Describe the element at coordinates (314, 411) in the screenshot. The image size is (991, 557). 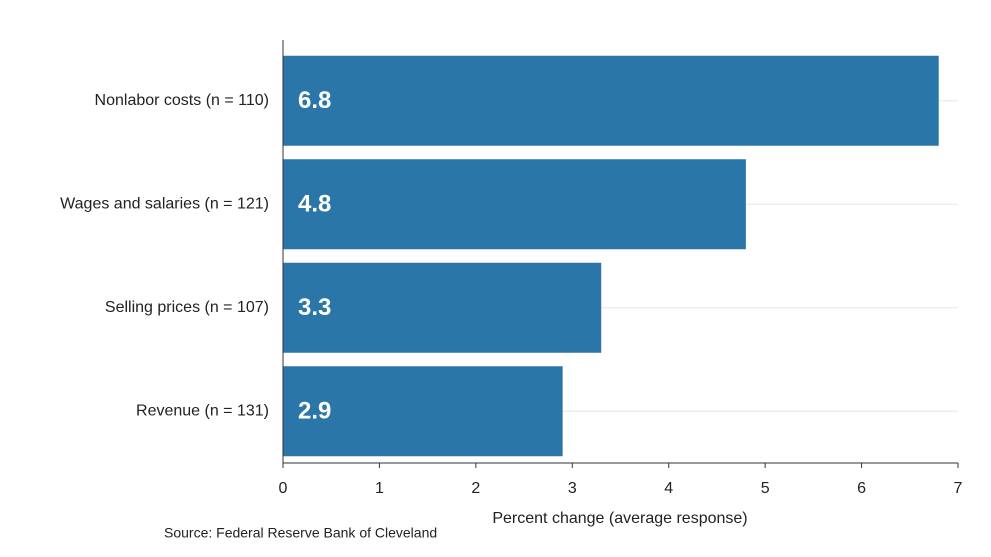
I see `value-label: 2.9` at that location.